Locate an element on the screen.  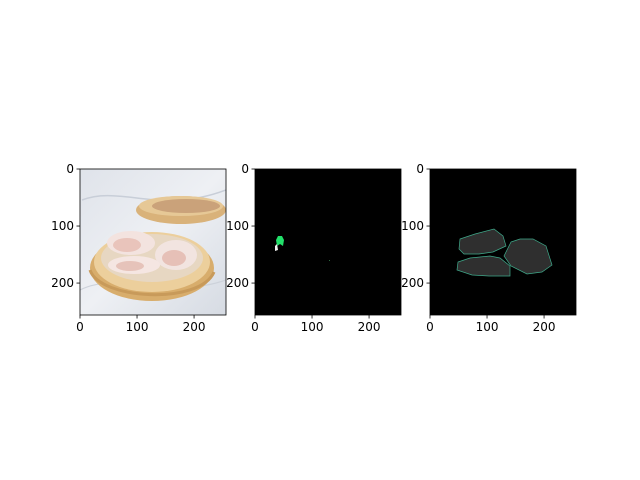
panel-photo is located at coordinates (153, 242).